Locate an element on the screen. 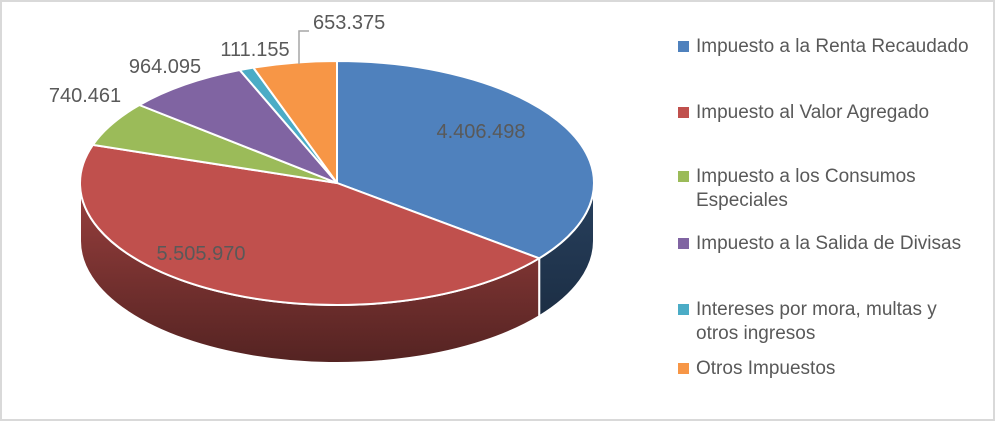 The height and width of the screenshot is (423, 995). data-label-2: 740.461 is located at coordinates (85, 96).